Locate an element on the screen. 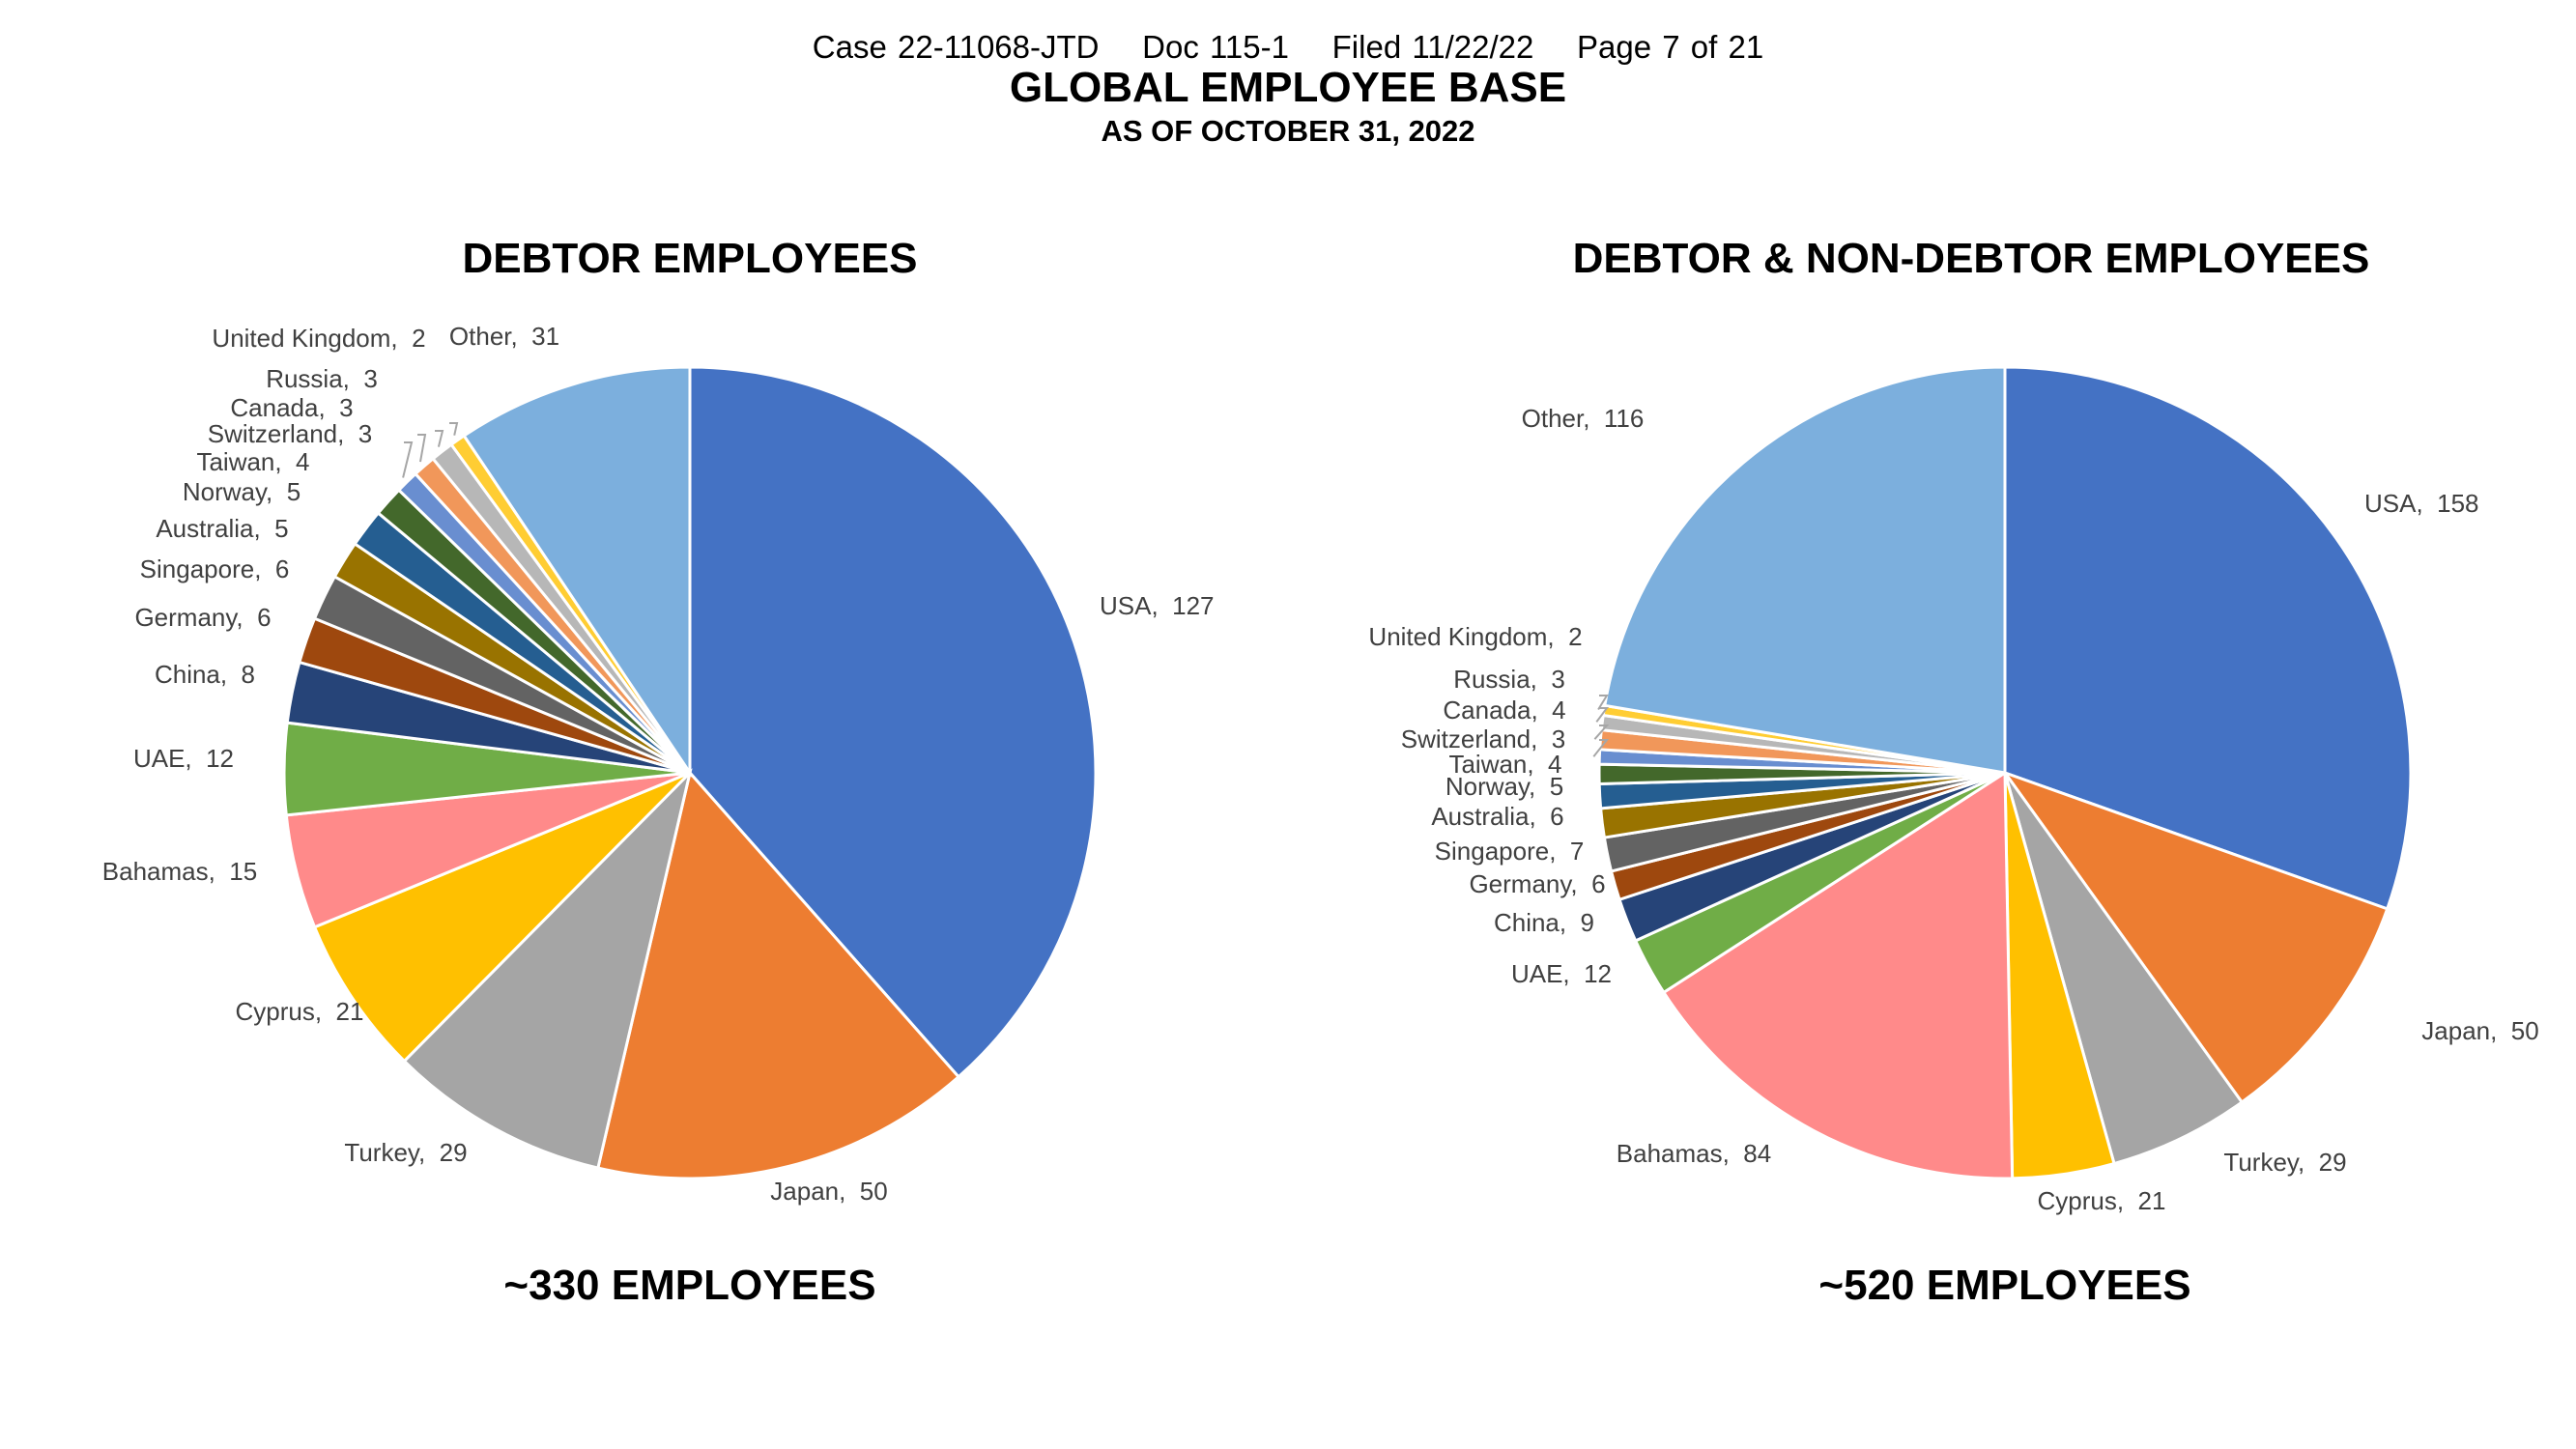 This screenshot has width=2576, height=1449. slice-label: Bahamas, 84 is located at coordinates (1694, 1153).